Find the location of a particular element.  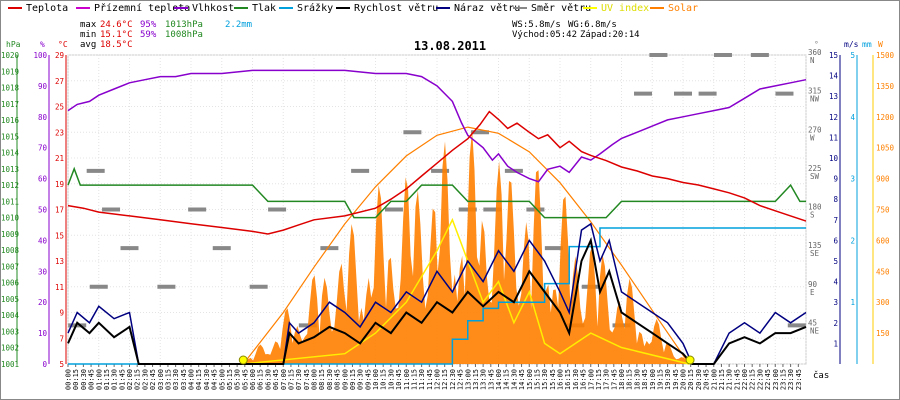

time-tick-label: 15:00 is located at coordinates (530, 379).